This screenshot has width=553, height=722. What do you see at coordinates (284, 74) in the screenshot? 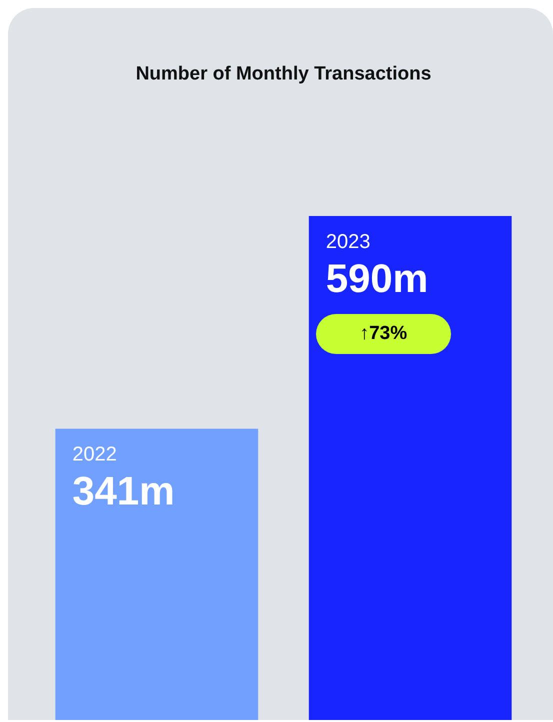
I see `chart-title: Number of Monthly Transactions` at bounding box center [284, 74].